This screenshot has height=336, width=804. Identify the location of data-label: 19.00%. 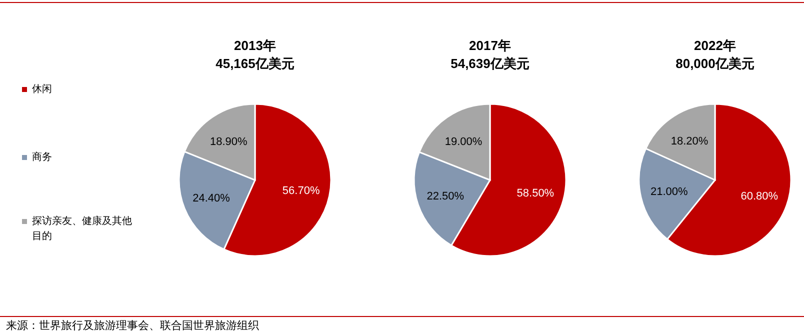
(463, 142).